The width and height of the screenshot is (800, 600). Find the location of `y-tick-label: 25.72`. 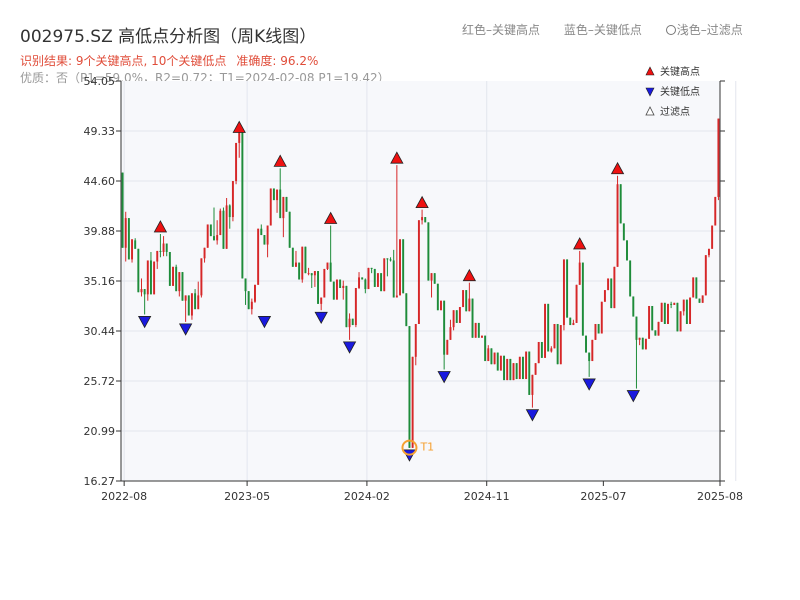

y-tick-label: 25.72 is located at coordinates (100, 381).